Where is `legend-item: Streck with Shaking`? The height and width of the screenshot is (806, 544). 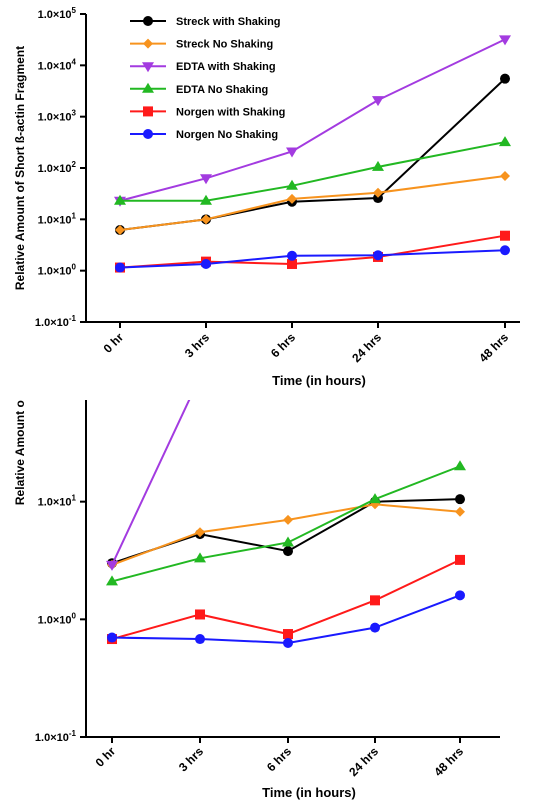 legend-item: Streck with Shaking is located at coordinates (205, 22).